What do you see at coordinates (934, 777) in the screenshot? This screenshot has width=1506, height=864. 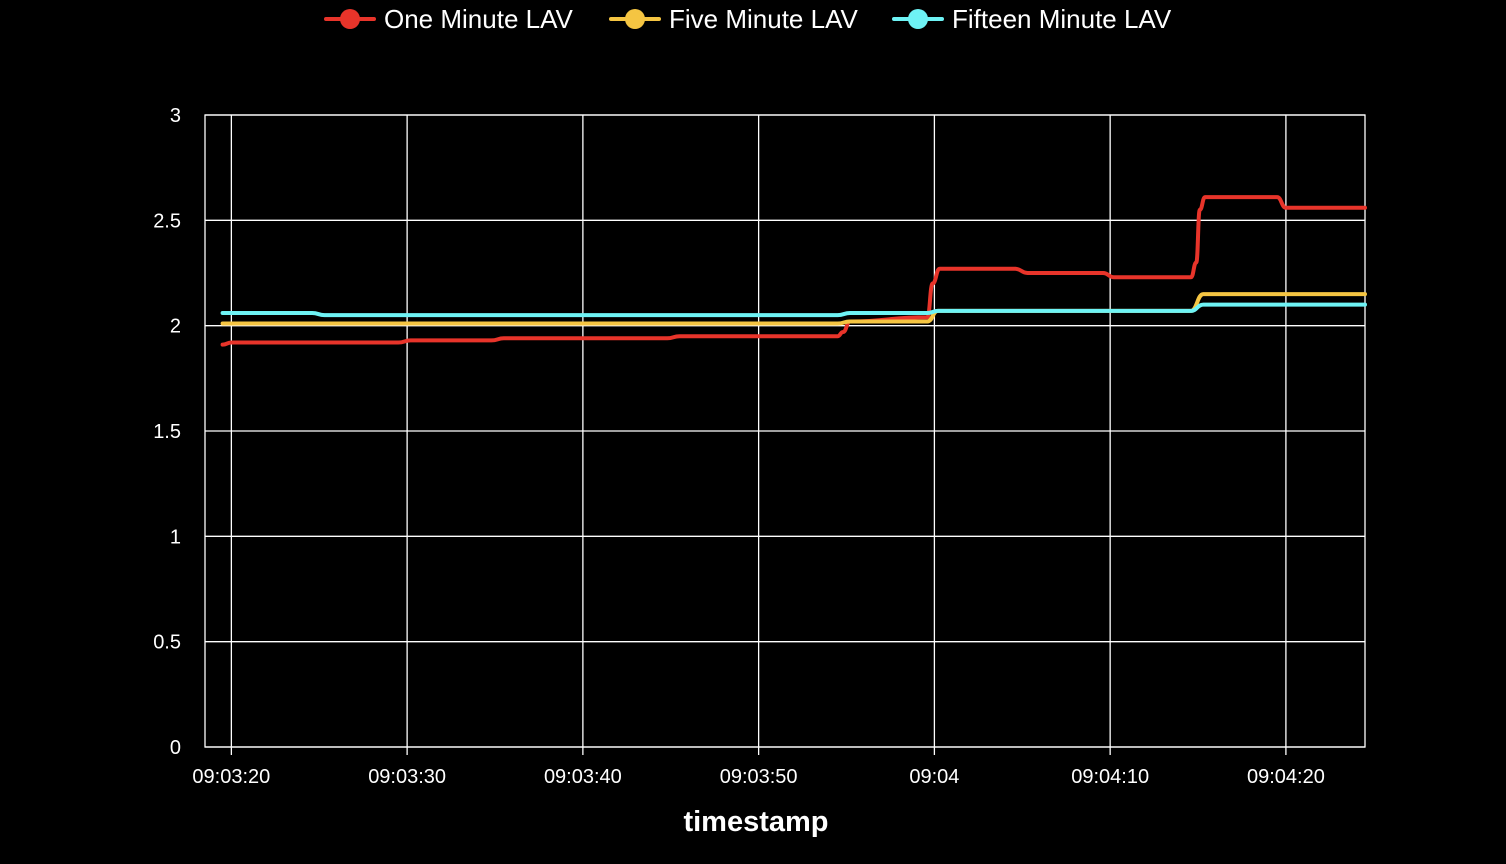 I see `x-tick-label: 09:04` at bounding box center [934, 777].